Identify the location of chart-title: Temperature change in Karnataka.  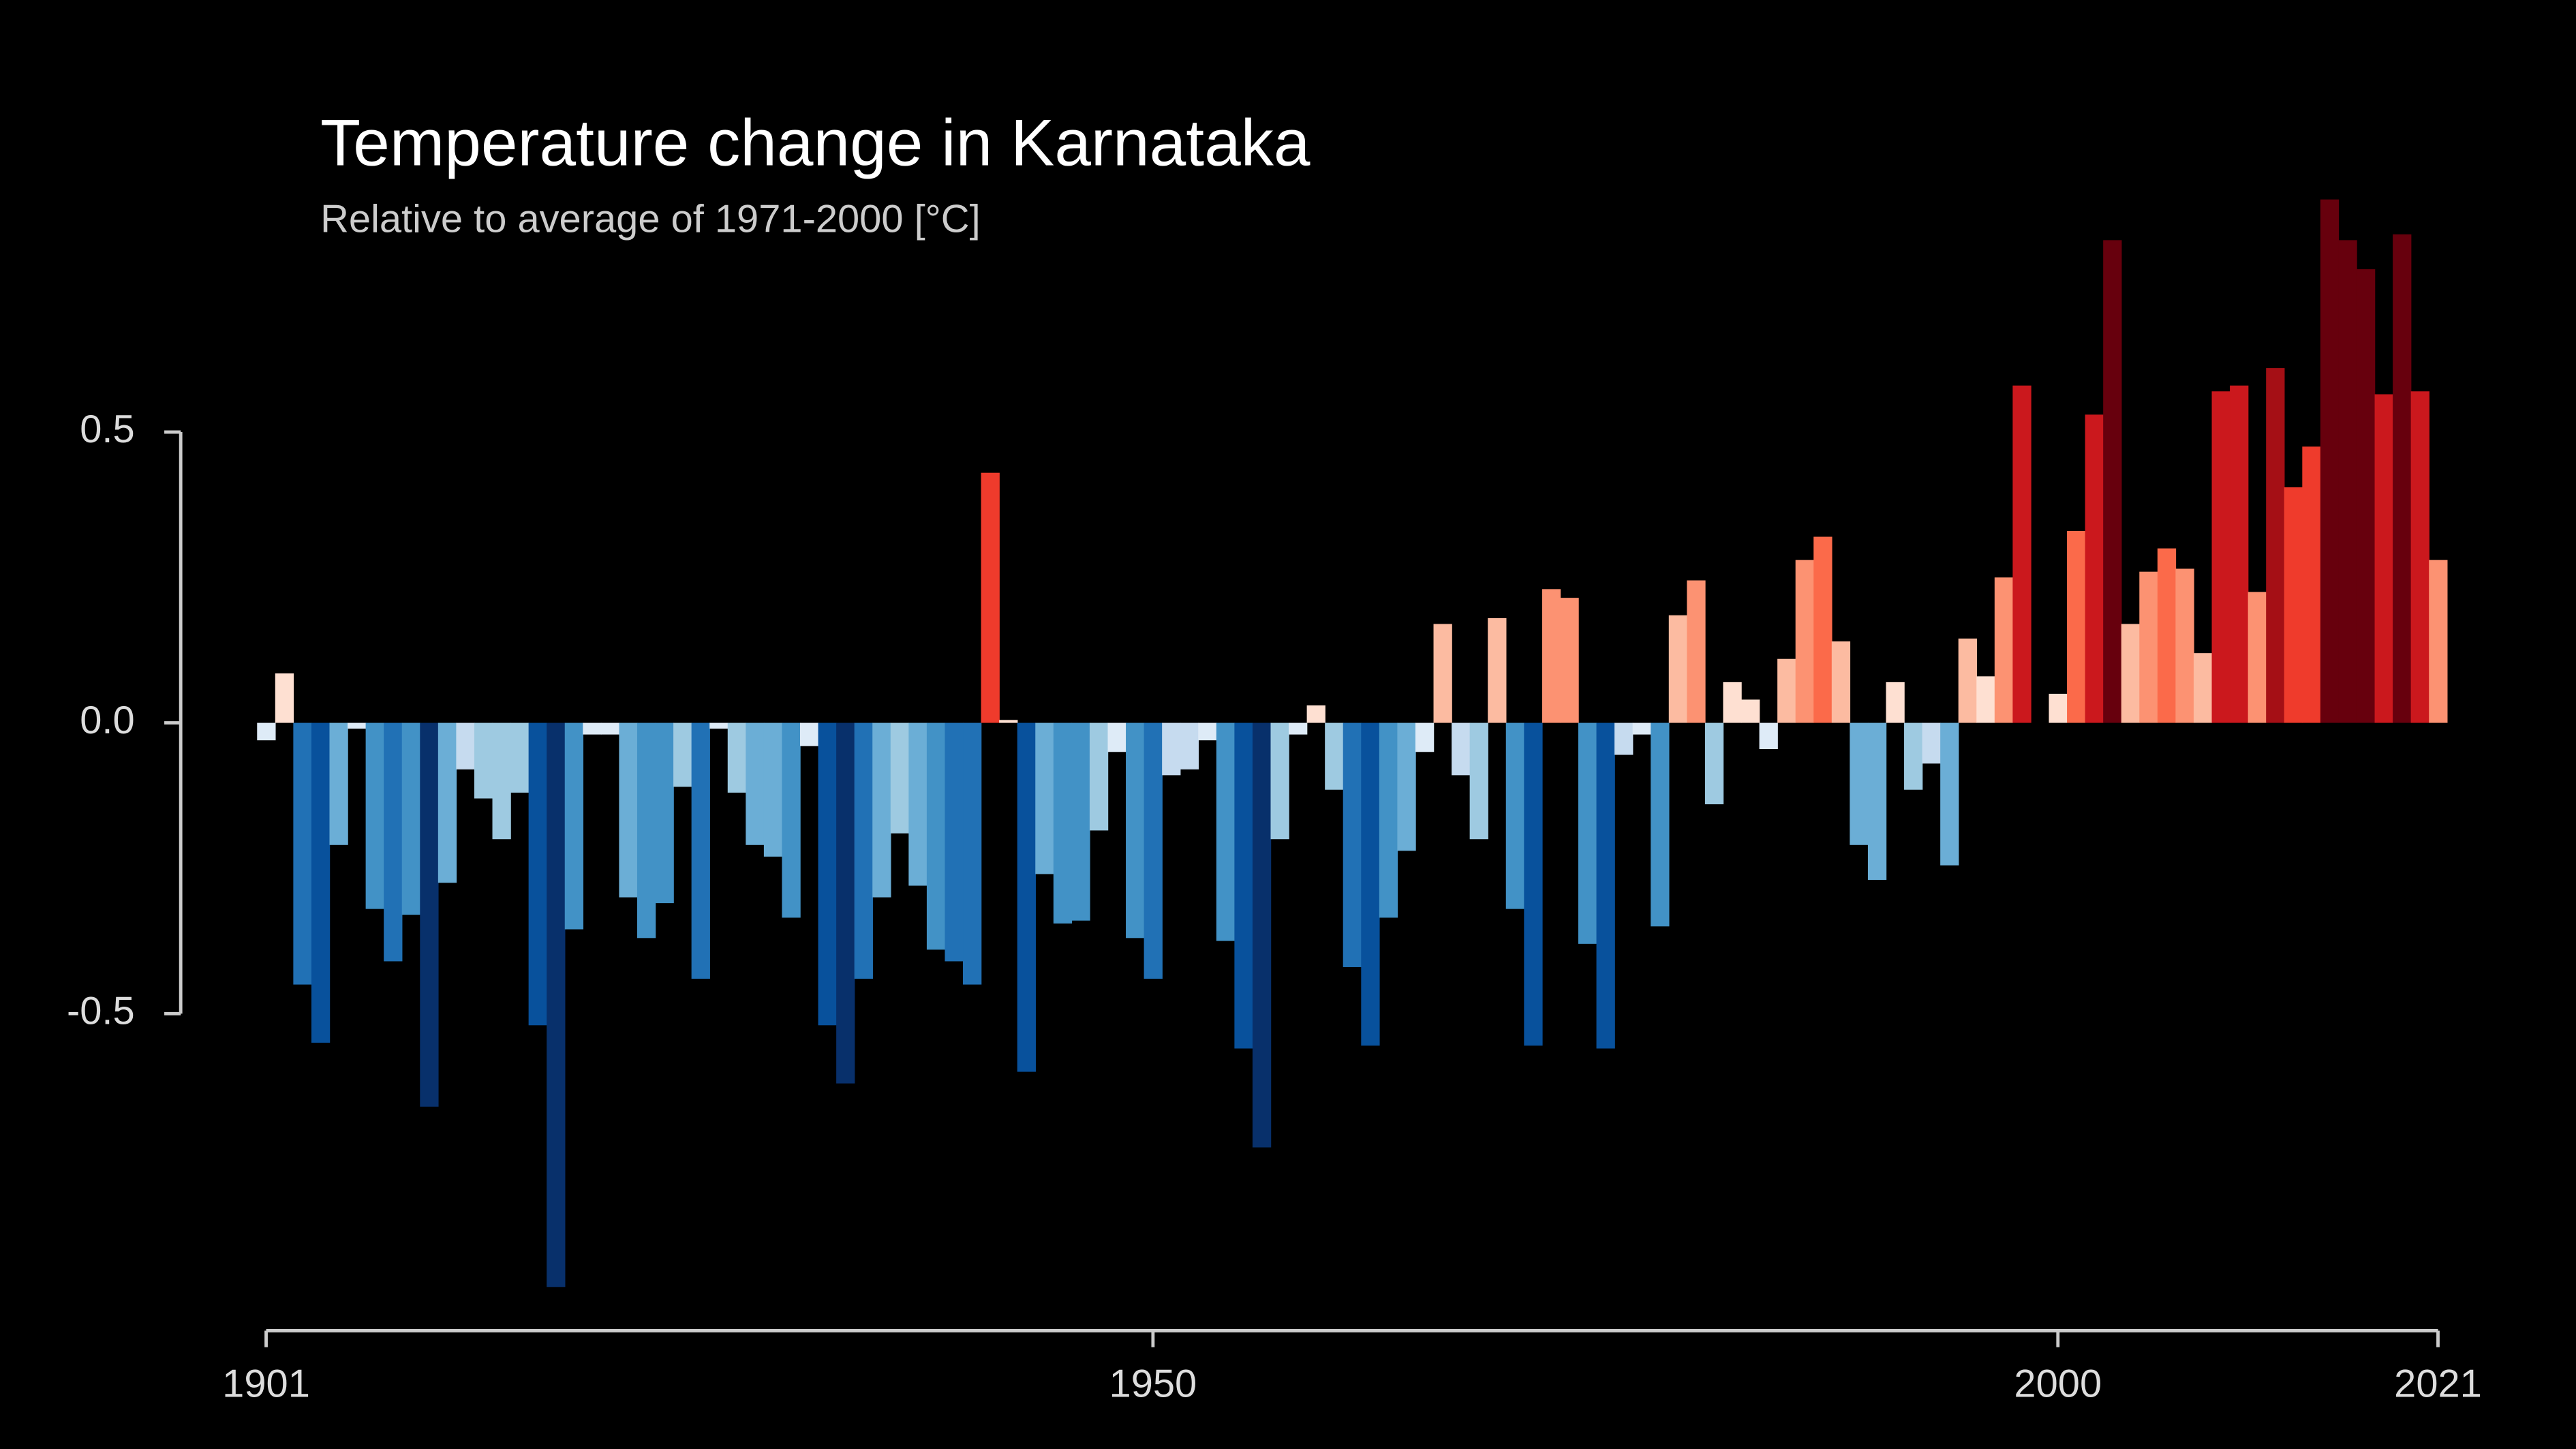
(815, 142).